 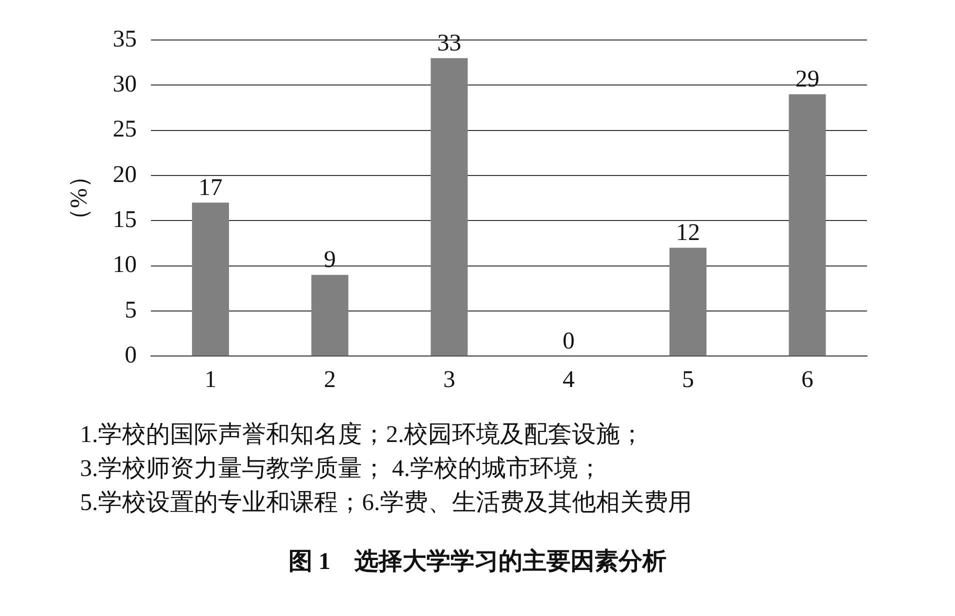 I want to click on data-label: 12, so click(x=688, y=233).